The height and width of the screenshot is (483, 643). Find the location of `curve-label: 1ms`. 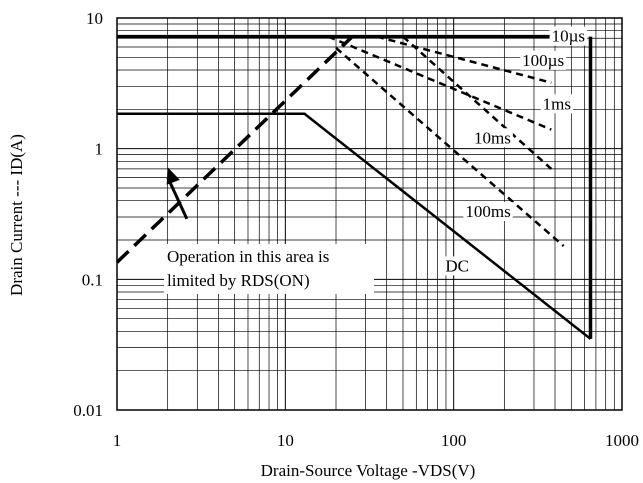

curve-label: 1ms is located at coordinates (556, 104).